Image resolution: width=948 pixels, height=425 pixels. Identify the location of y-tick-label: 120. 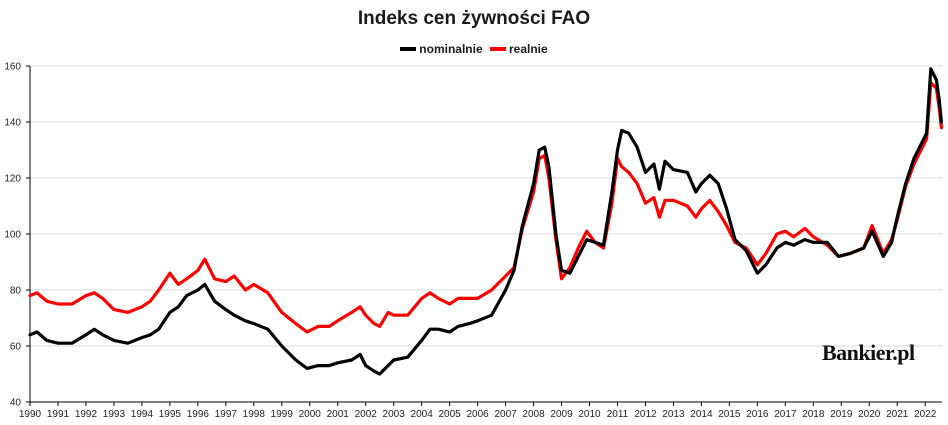
(12, 179).